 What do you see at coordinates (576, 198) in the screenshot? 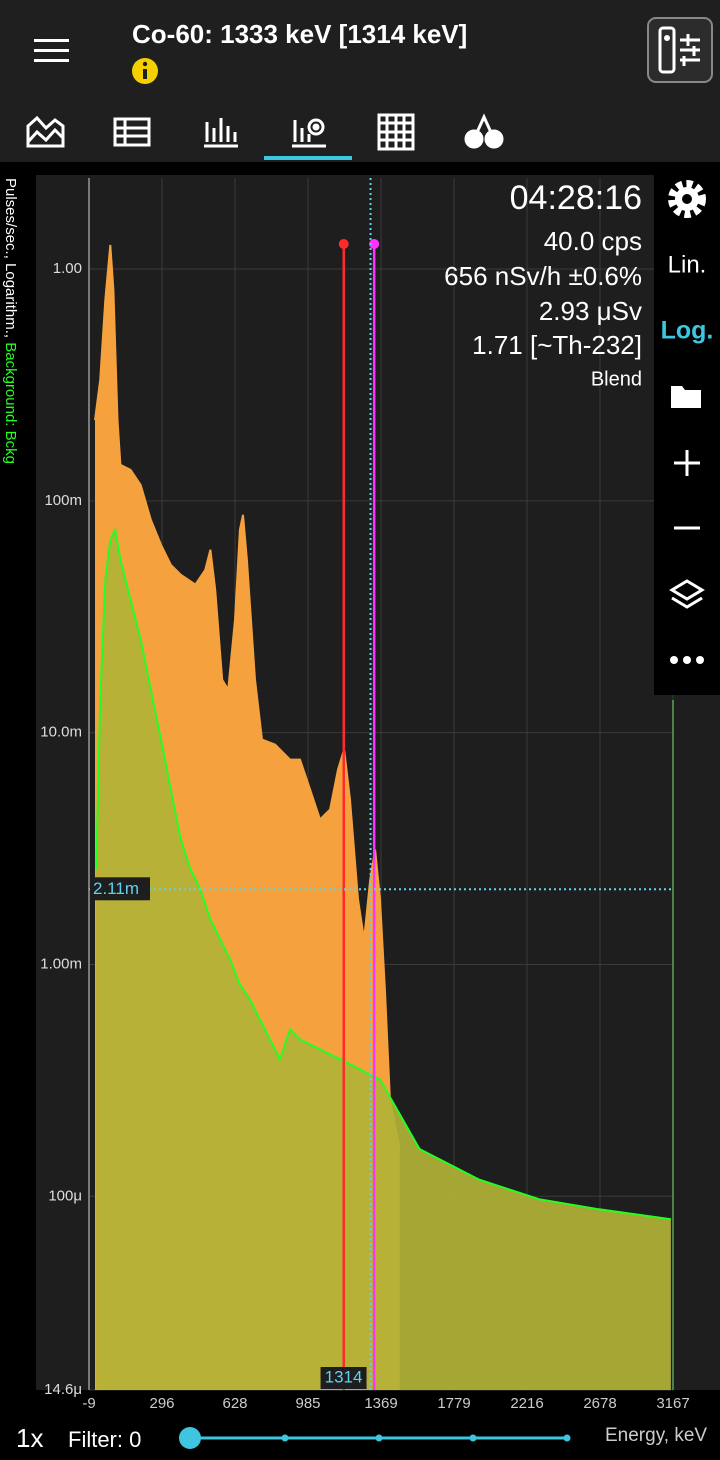
I see `elapsed-time: 04:28:16` at bounding box center [576, 198].